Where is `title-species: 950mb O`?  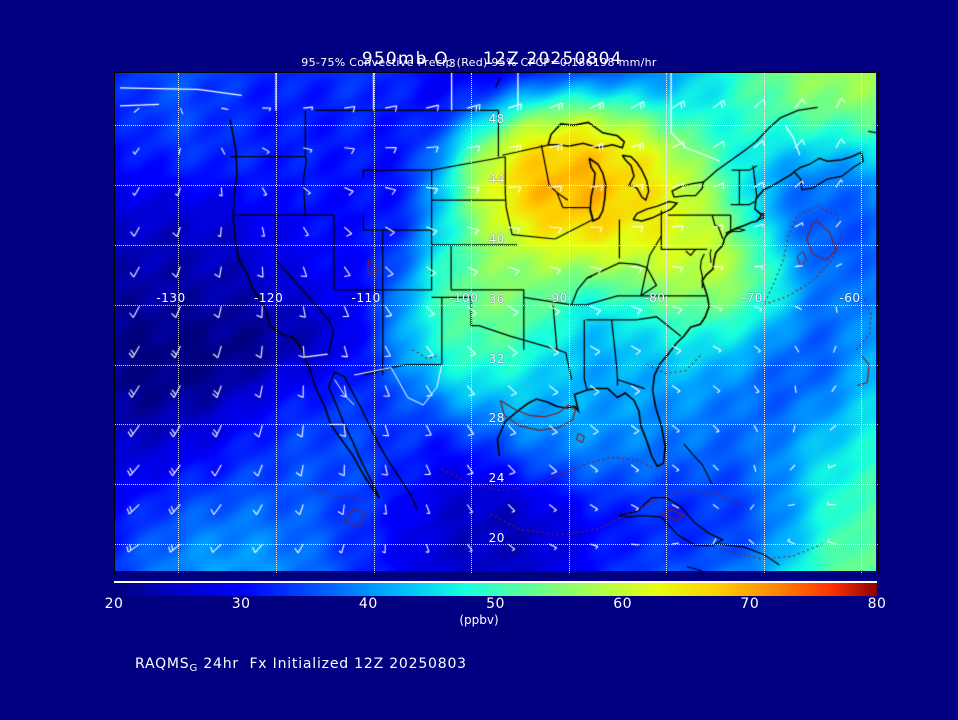
title-species: 950mb O is located at coordinates (405, 59).